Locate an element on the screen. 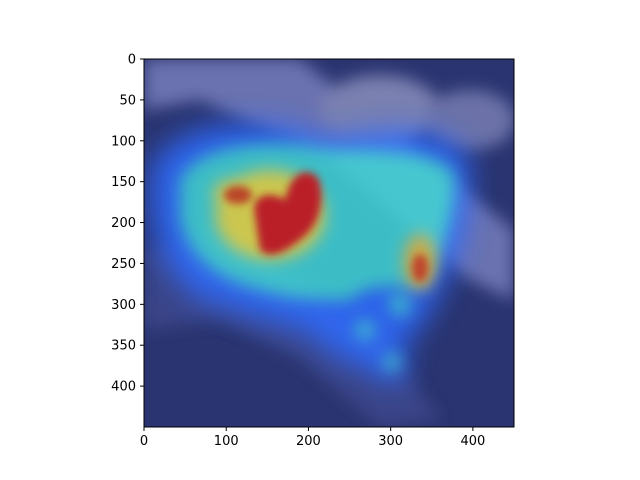 This screenshot has height=480, width=640. y-tick-label: 350 is located at coordinates (123, 346).